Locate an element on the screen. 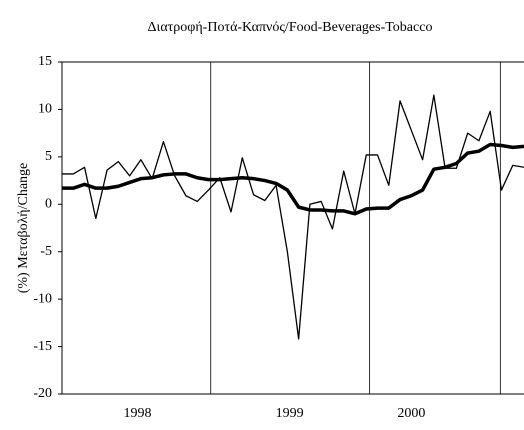 The height and width of the screenshot is (430, 524). x-tick-label: 1999 is located at coordinates (290, 413).